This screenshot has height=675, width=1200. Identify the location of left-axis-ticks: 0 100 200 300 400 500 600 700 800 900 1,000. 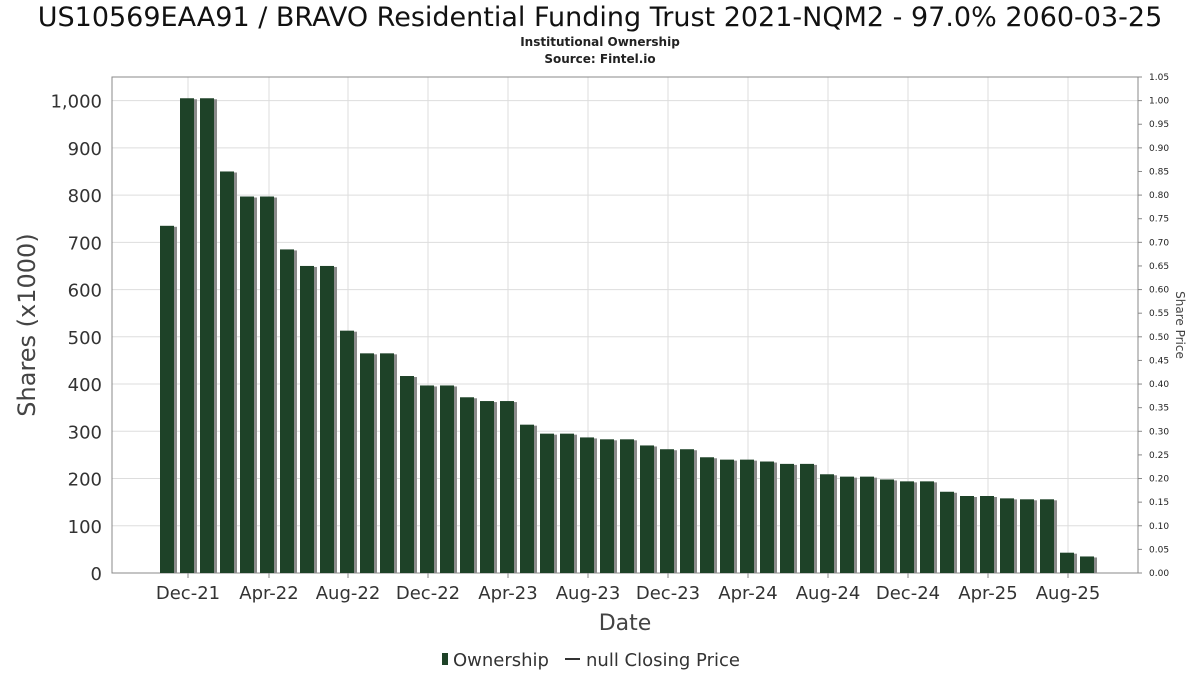
(76, 338).